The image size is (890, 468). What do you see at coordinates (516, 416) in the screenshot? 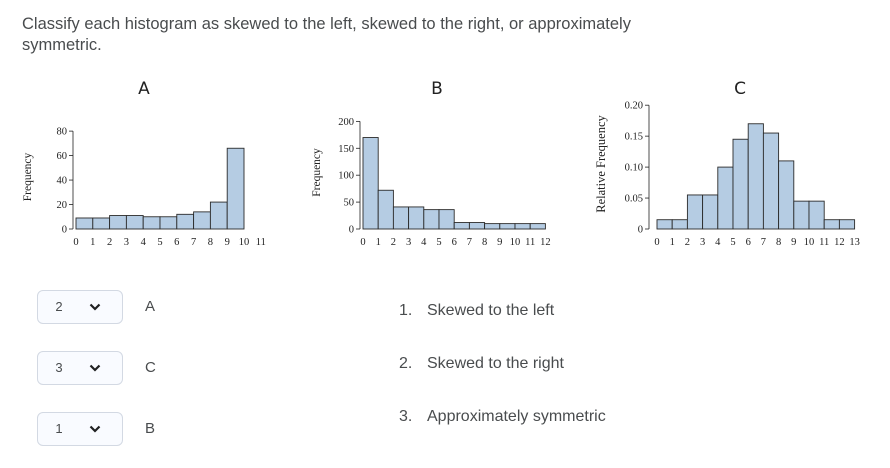
I see `answer-text: Approximately symmetric` at bounding box center [516, 416].